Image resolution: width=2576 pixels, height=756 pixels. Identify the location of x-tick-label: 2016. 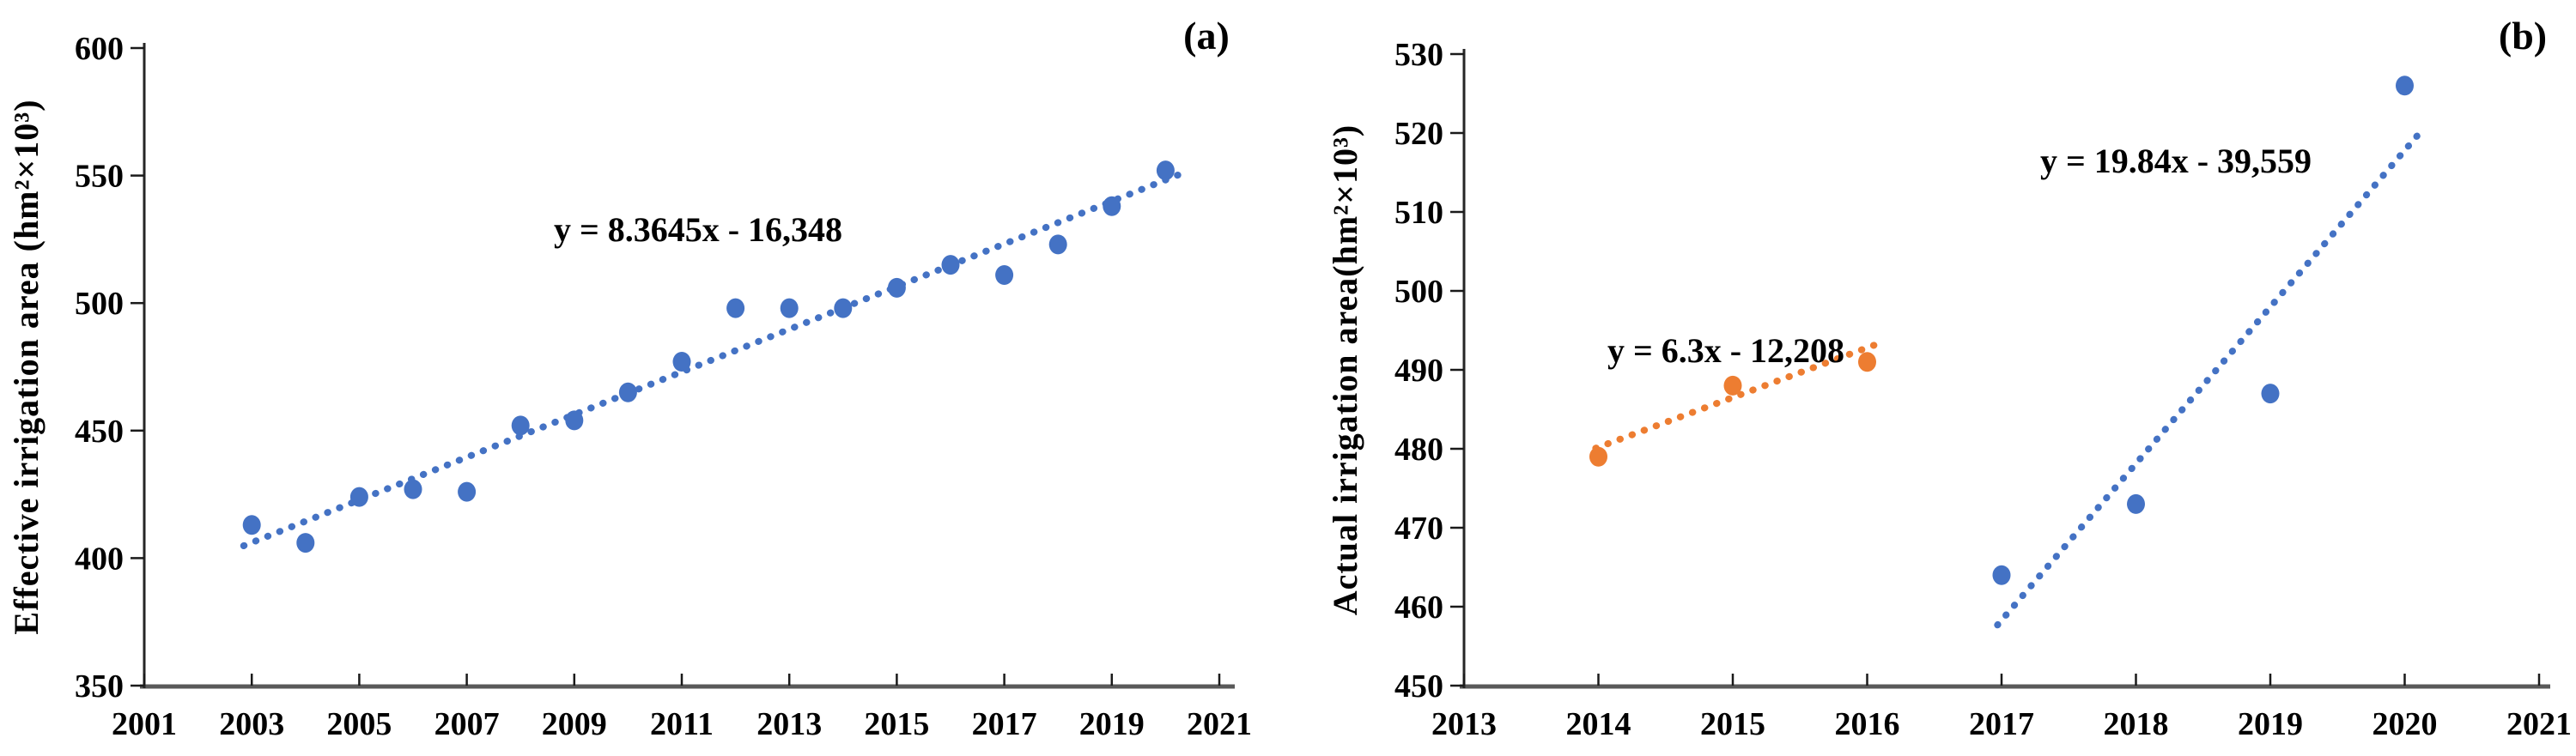
(1867, 724).